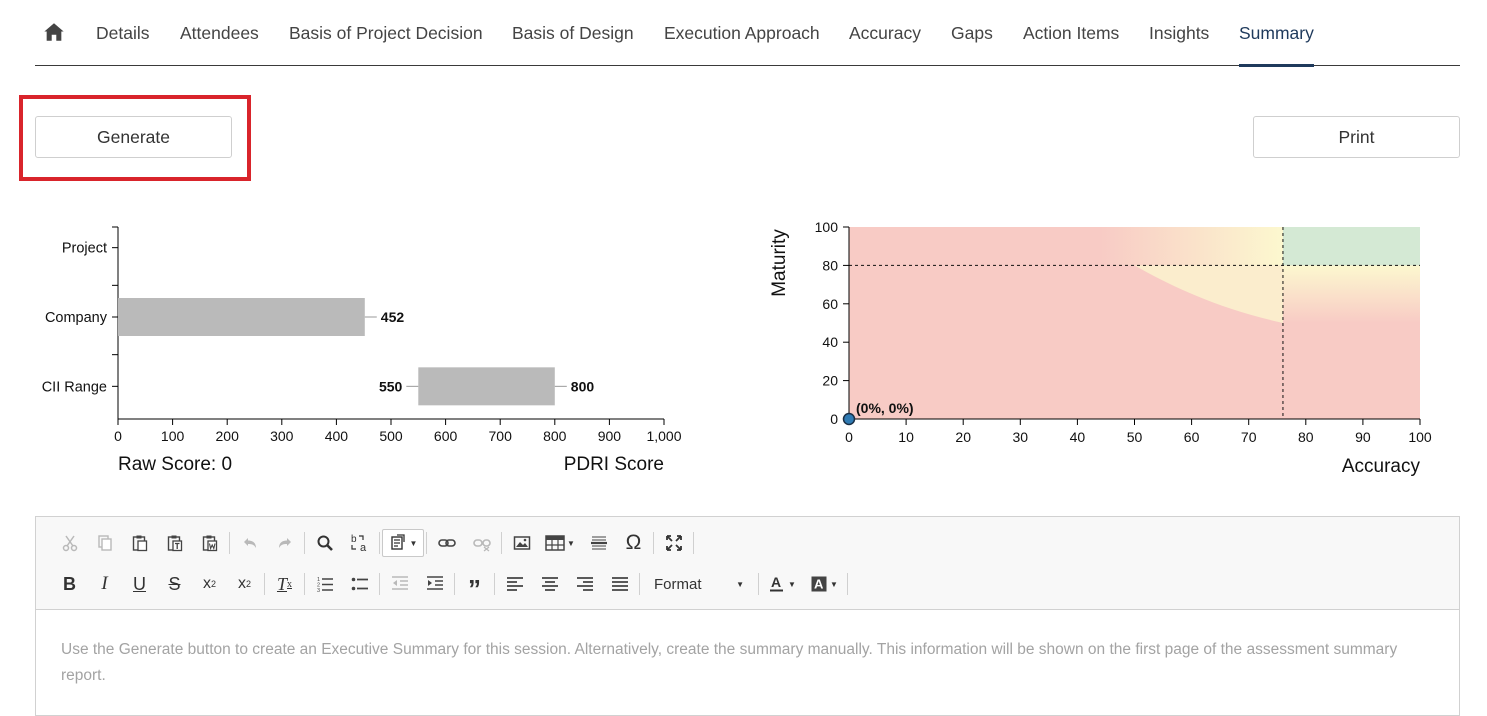 Image resolution: width=1487 pixels, height=716 pixels. I want to click on outdent-icon, so click(399, 584).